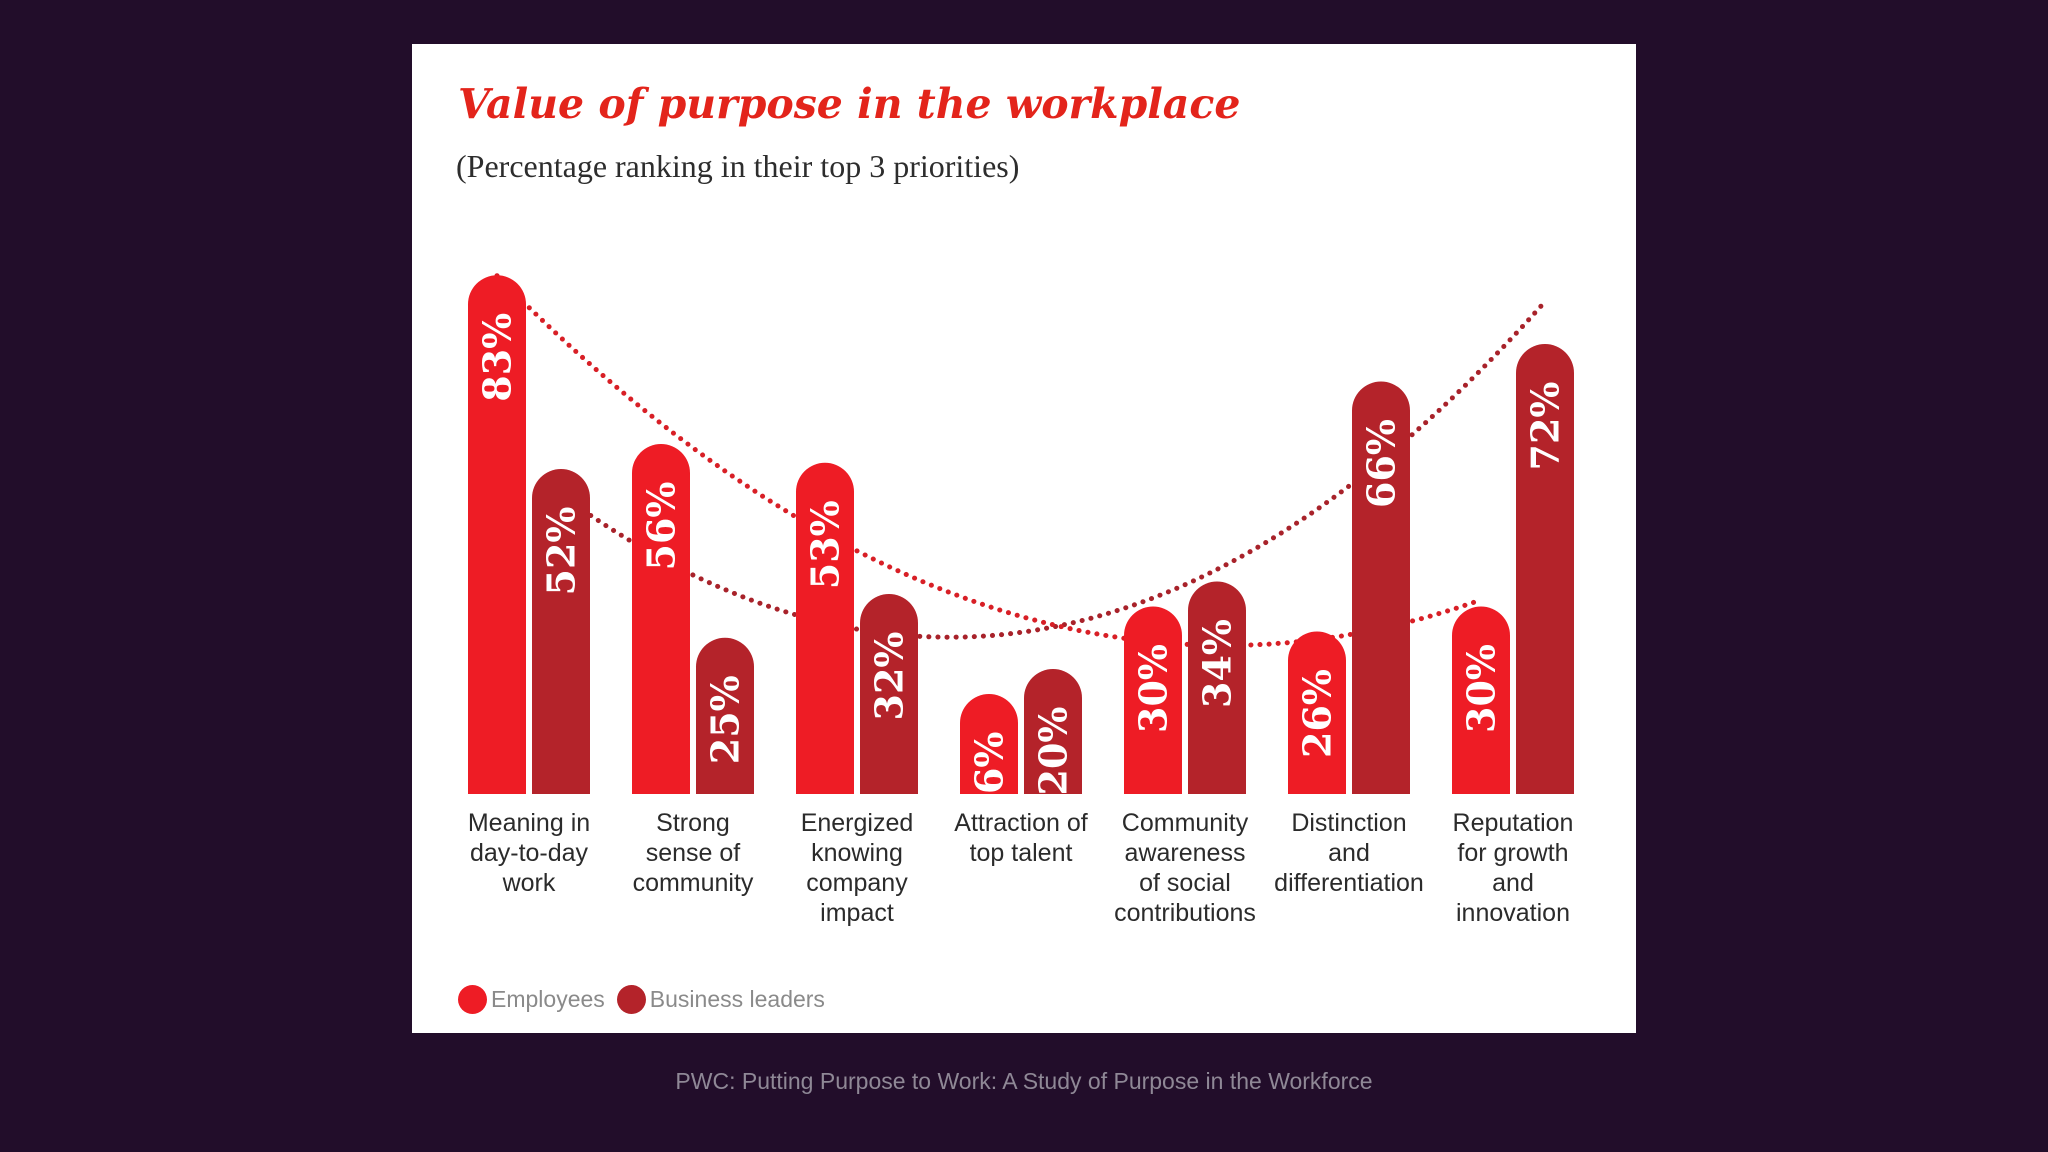 Image resolution: width=2048 pixels, height=1152 pixels. I want to click on value-label-business-leaders-5: 34%, so click(1217, 663).